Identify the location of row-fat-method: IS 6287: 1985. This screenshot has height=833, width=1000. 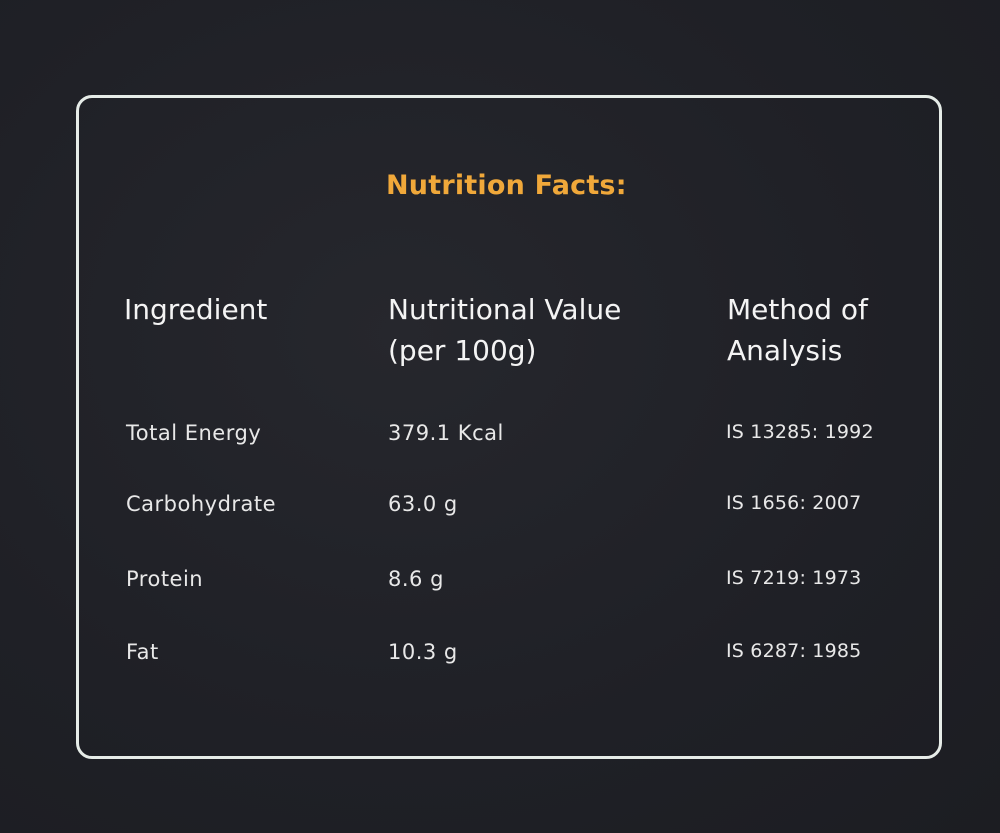
(794, 651).